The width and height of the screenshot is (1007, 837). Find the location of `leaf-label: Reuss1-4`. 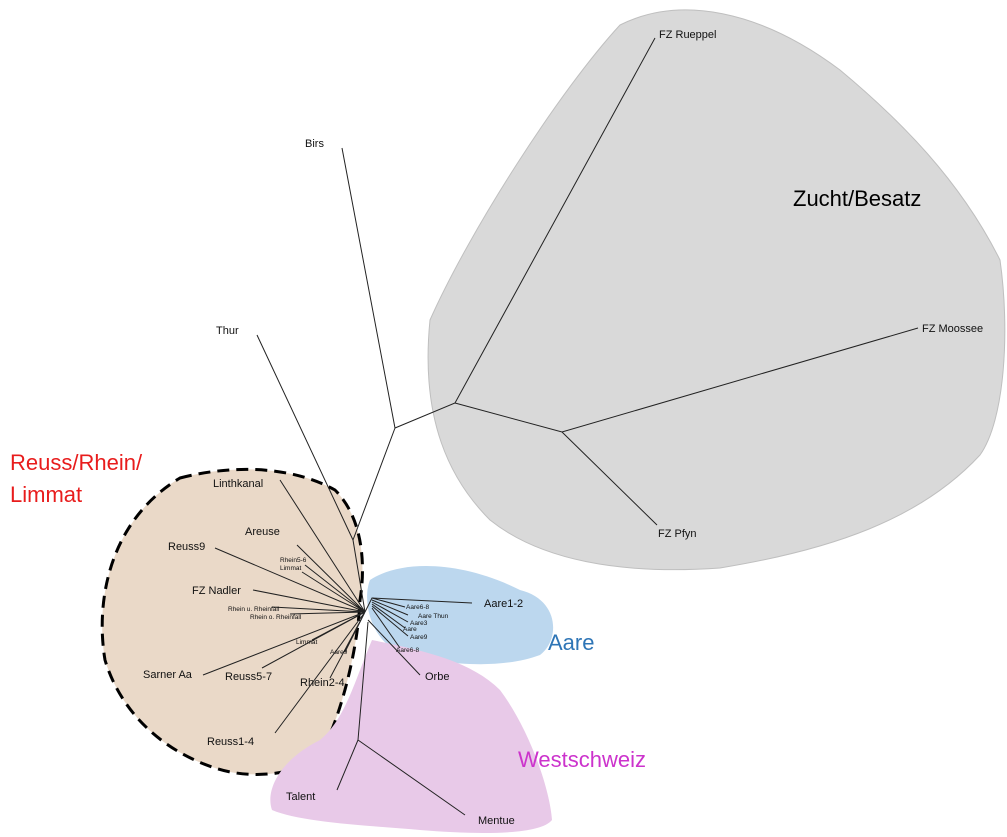

leaf-label: Reuss1-4 is located at coordinates (230, 742).